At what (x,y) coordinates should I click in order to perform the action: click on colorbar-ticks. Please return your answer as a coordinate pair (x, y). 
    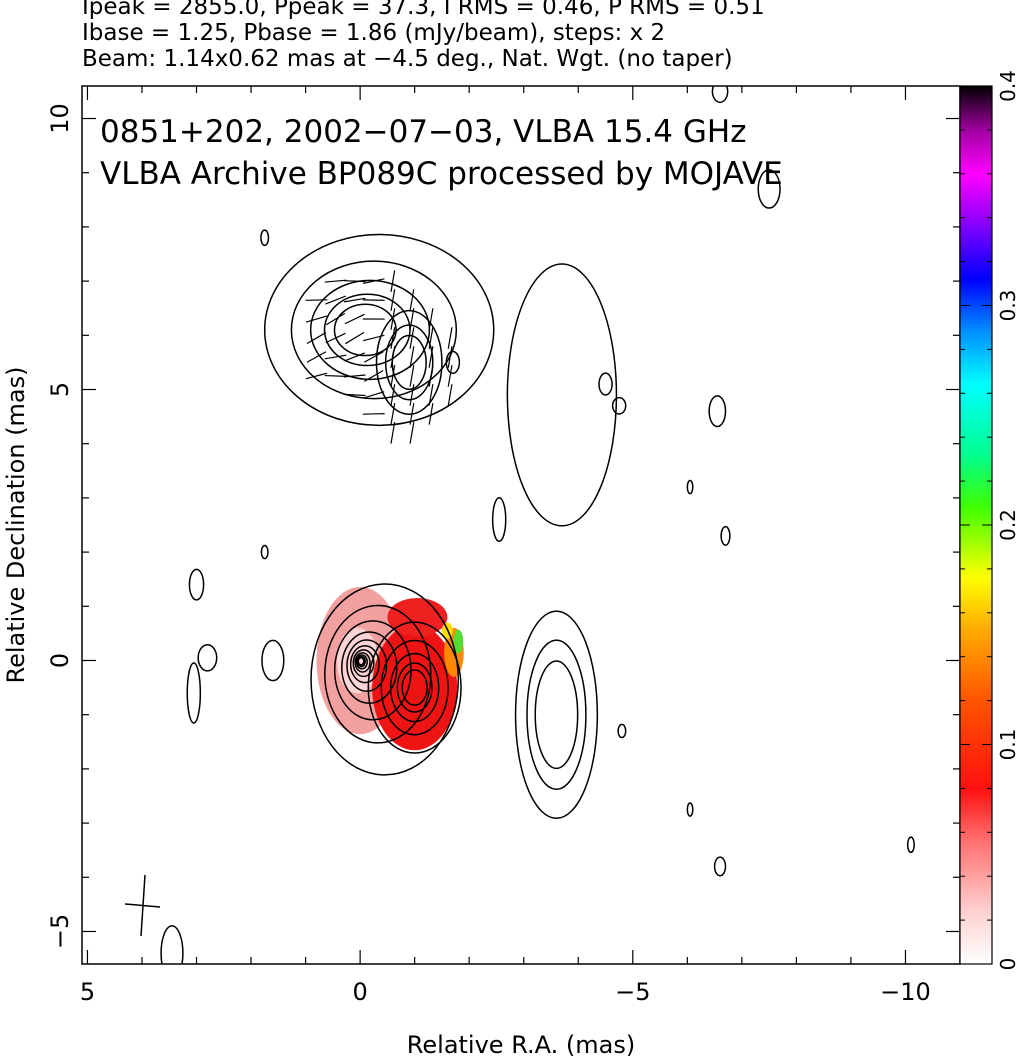
    Looking at the image, I should click on (976, 525).